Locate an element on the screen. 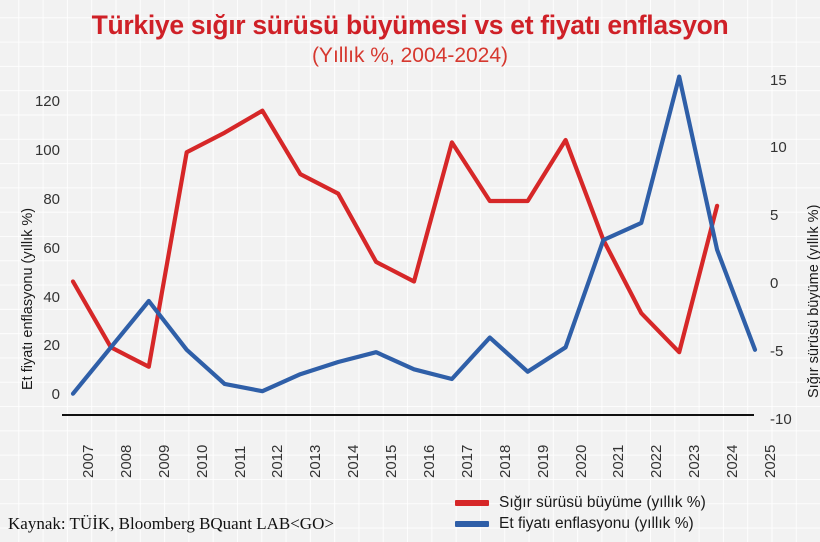 The width and height of the screenshot is (820, 542). x-tick-2022: 2022 is located at coordinates (657, 461).